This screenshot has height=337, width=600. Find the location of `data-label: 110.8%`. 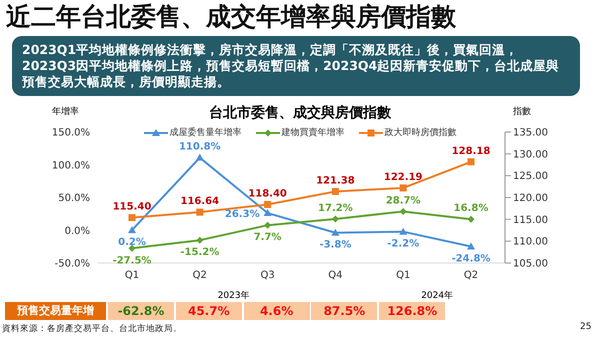

data-label: 110.8% is located at coordinates (199, 147).